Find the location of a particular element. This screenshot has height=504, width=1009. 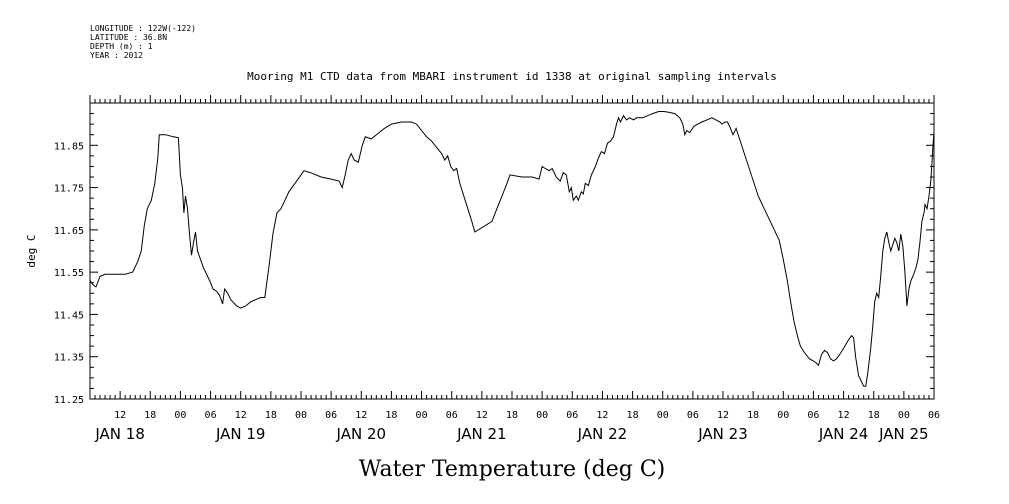

header-line-year: YEAR : 2012 is located at coordinates (116, 55).